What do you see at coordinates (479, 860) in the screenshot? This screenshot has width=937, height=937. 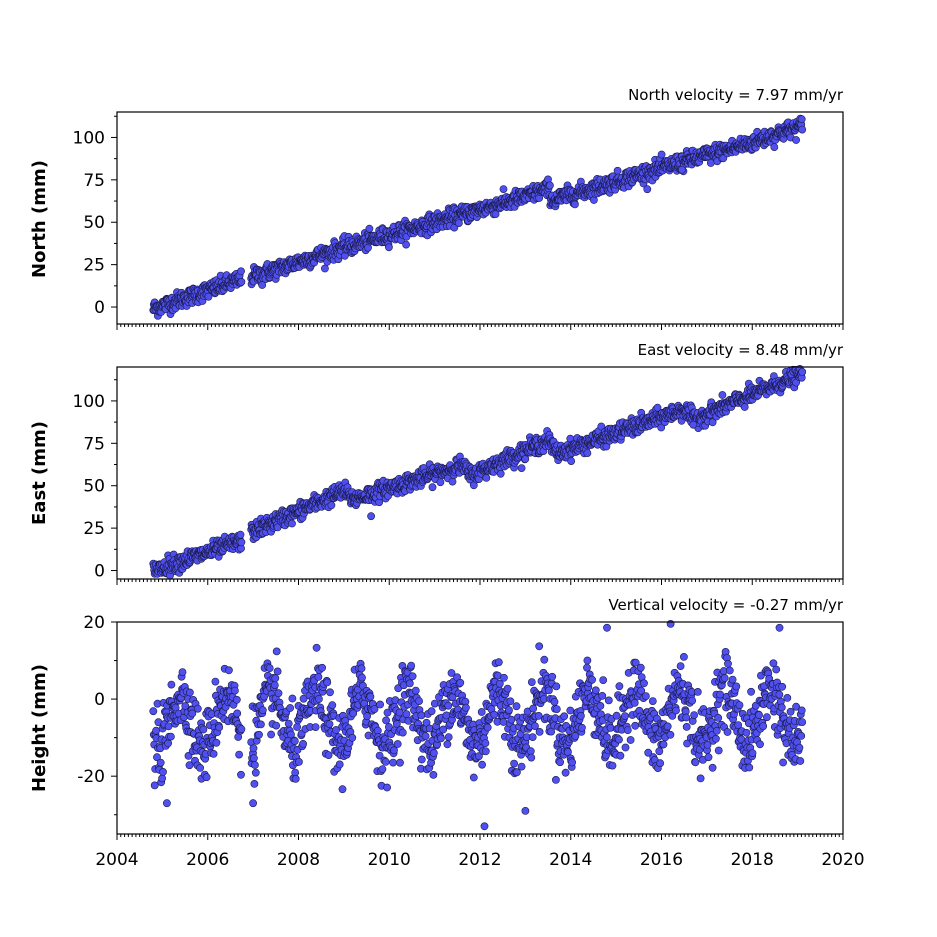 I see `x-tick-label: 2012` at bounding box center [479, 860].